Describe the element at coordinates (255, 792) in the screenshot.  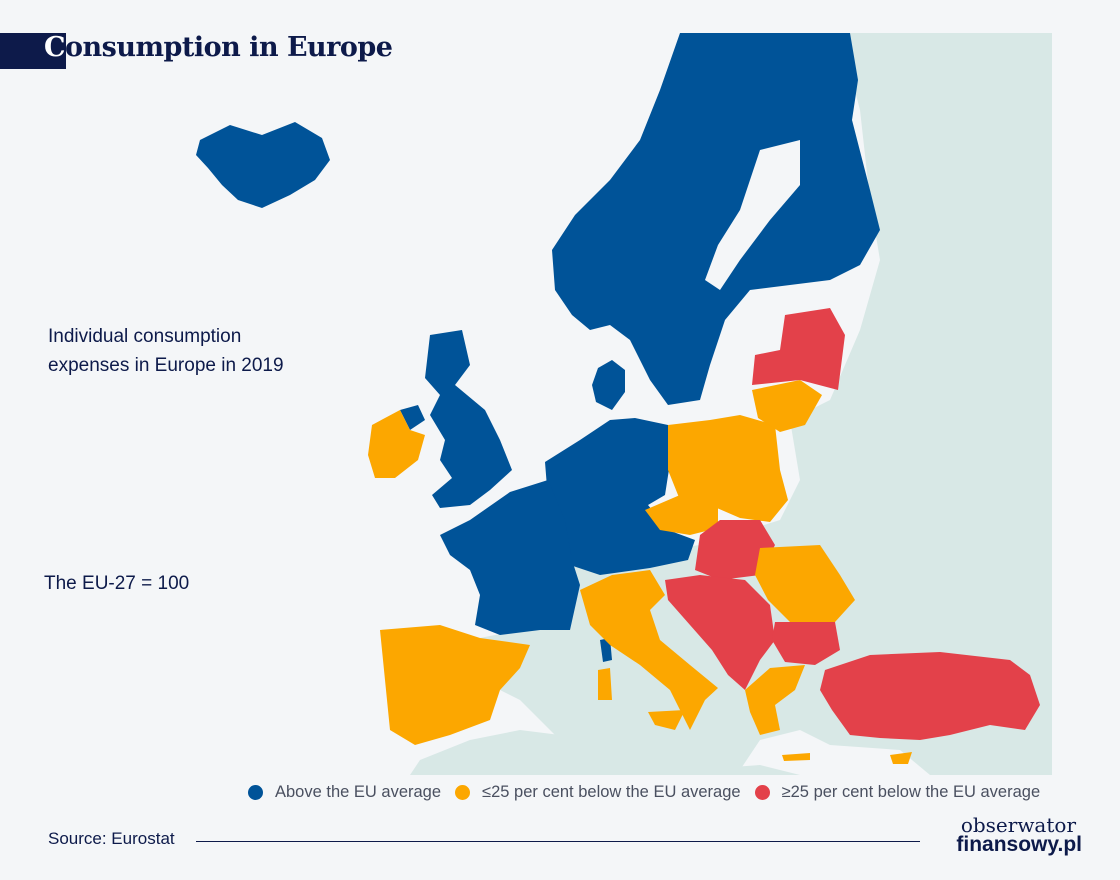
I see `legend-dot-blue` at that location.